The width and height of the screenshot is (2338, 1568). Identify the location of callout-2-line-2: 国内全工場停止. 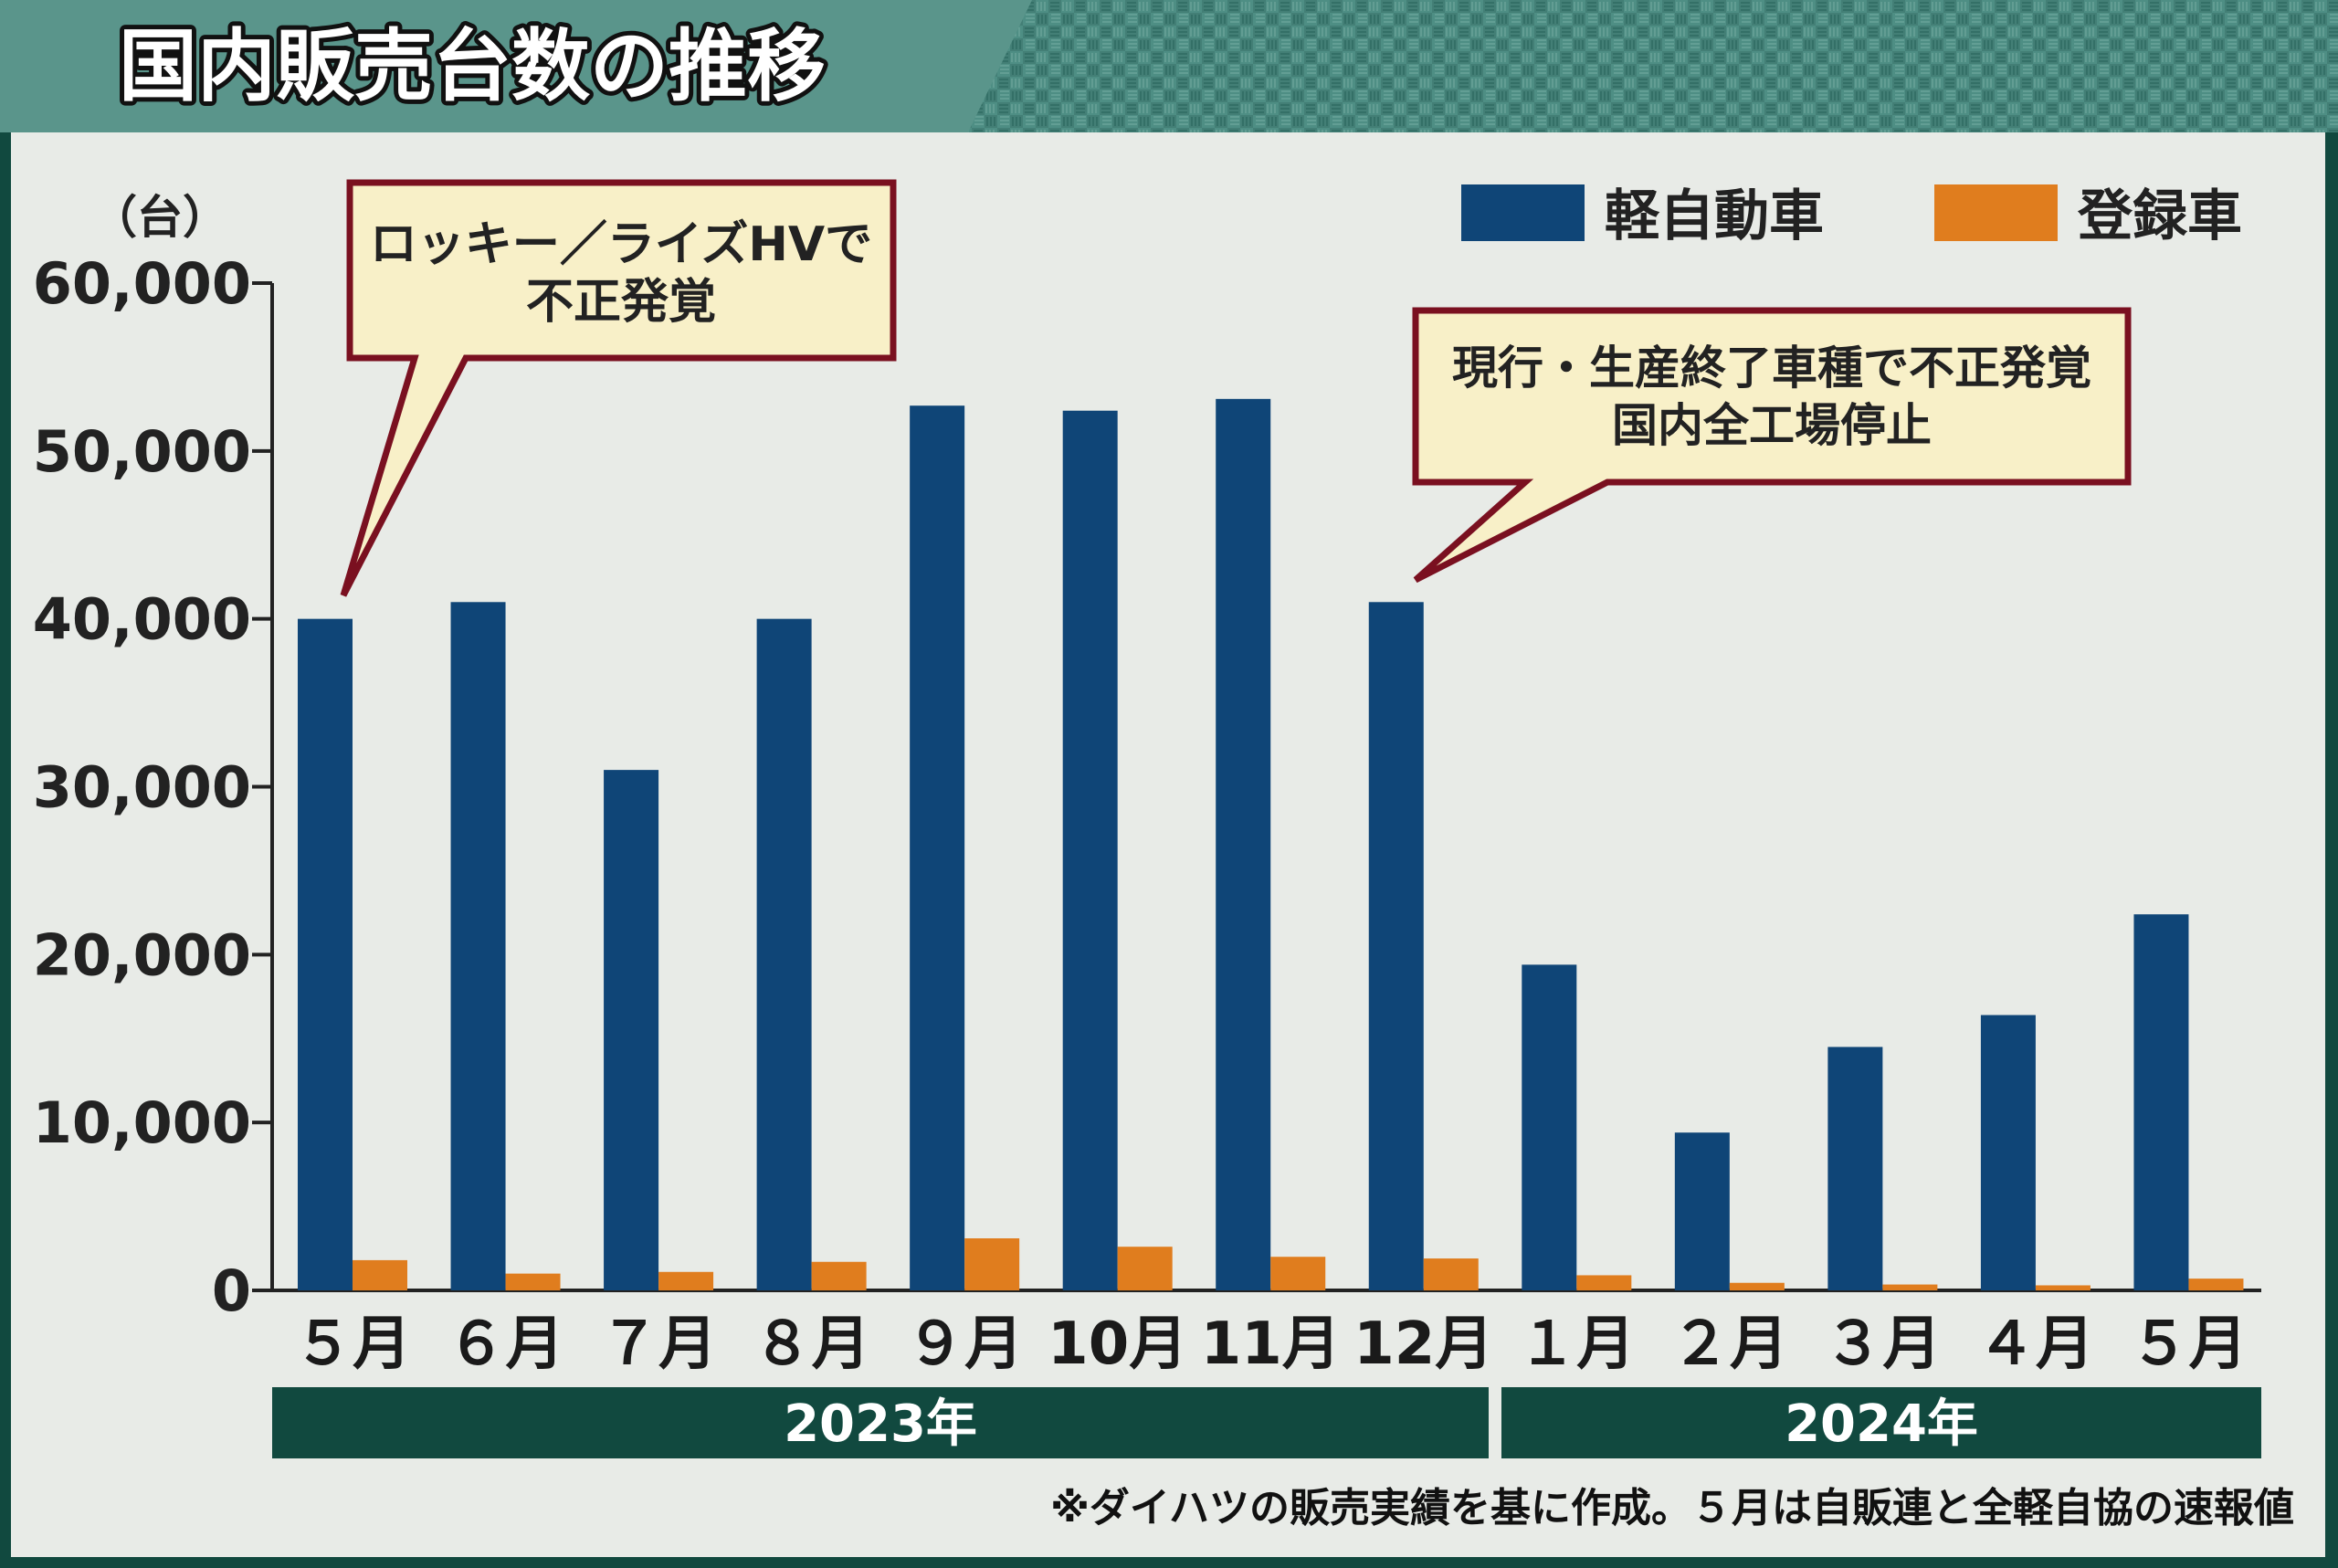
(1772, 425).